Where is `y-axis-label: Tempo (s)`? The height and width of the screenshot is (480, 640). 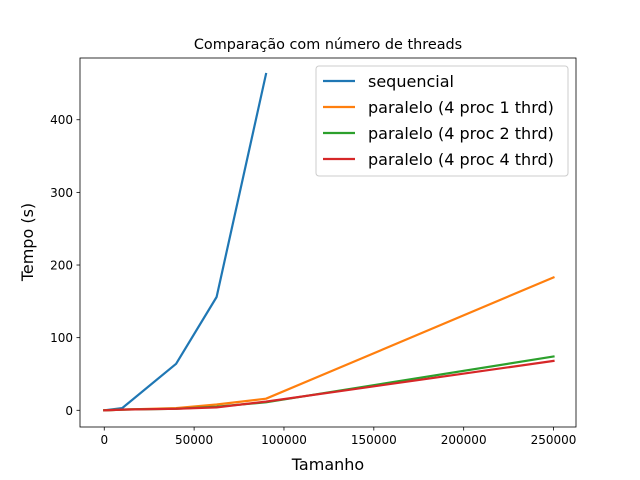
y-axis-label: Tempo (s) is located at coordinates (27, 242).